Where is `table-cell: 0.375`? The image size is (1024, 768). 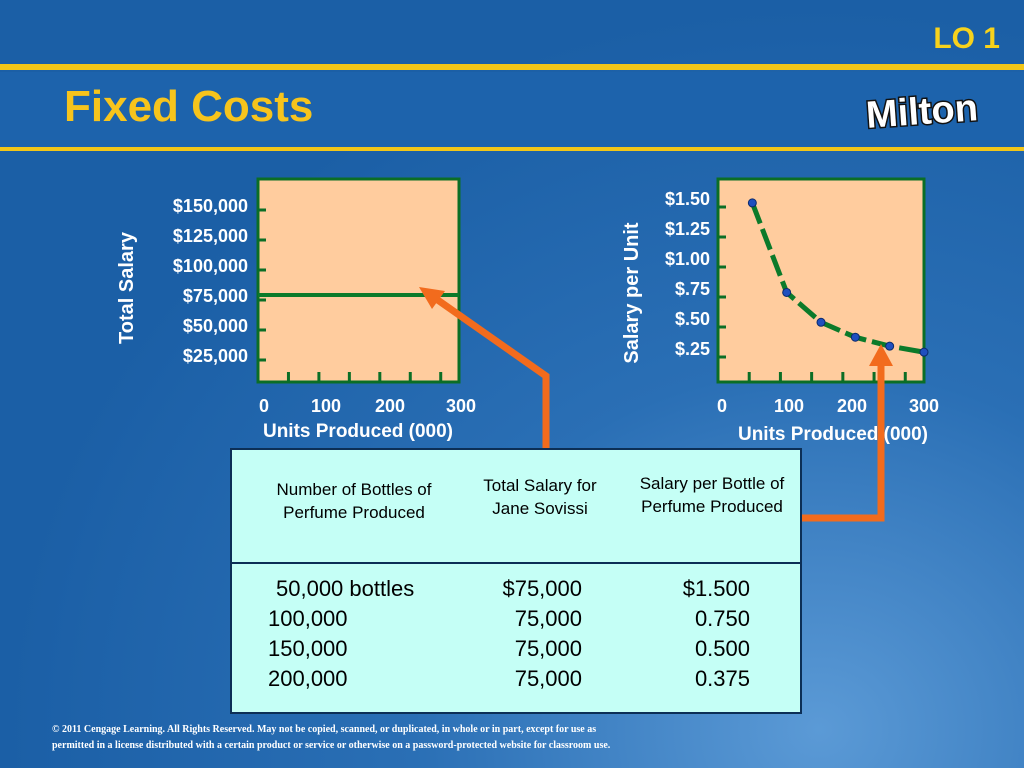 table-cell: 0.375 is located at coordinates (722, 678).